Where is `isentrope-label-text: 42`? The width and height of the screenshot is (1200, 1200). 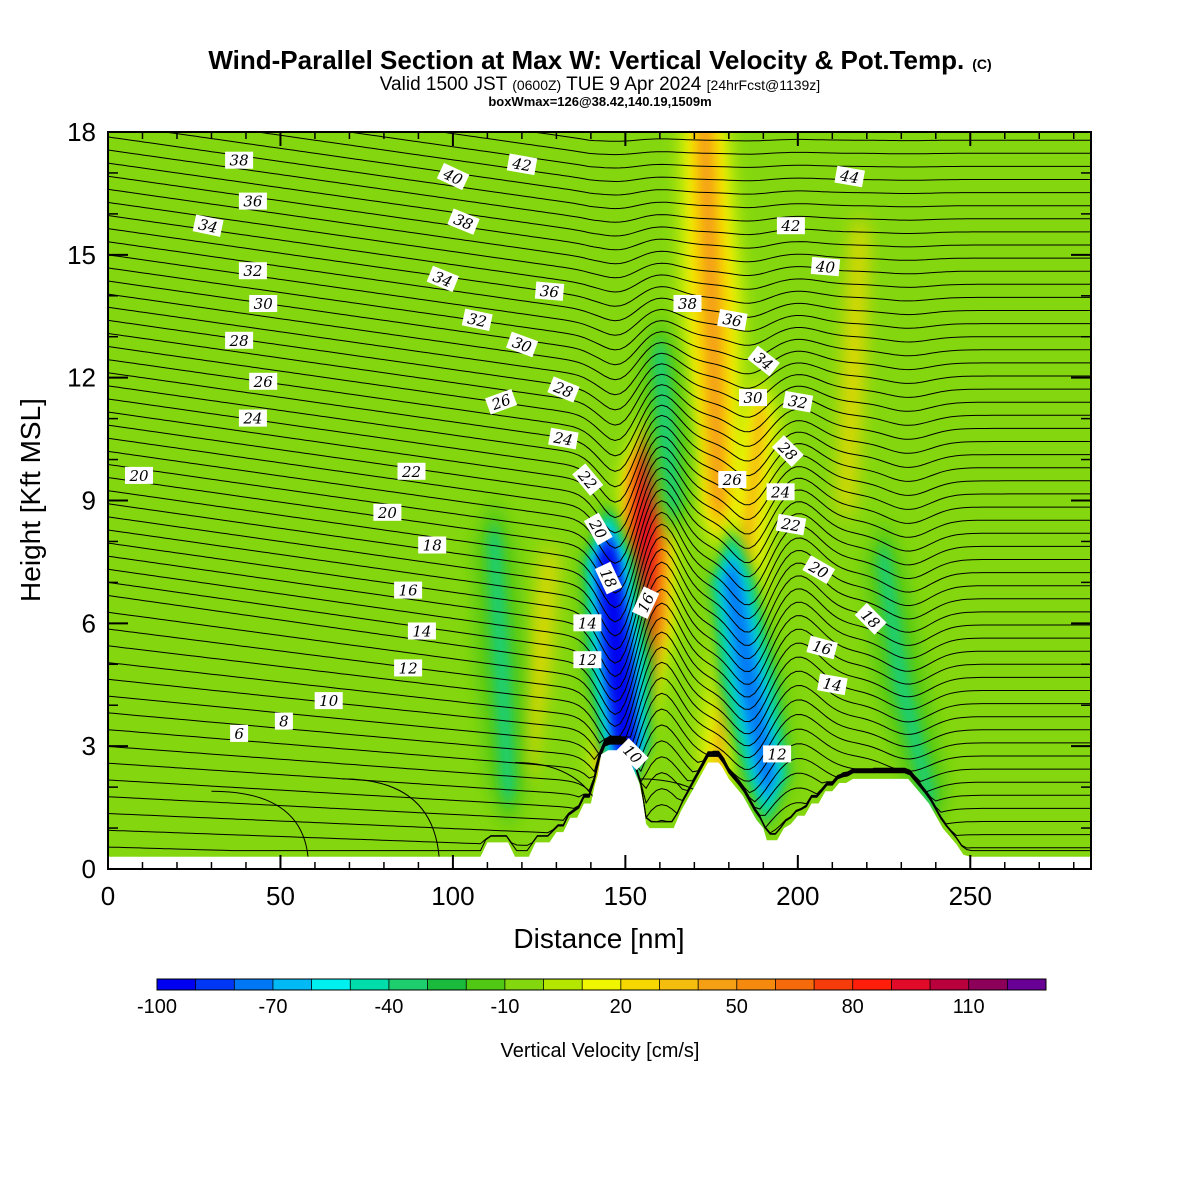 isentrope-label-text: 42 is located at coordinates (521, 164).